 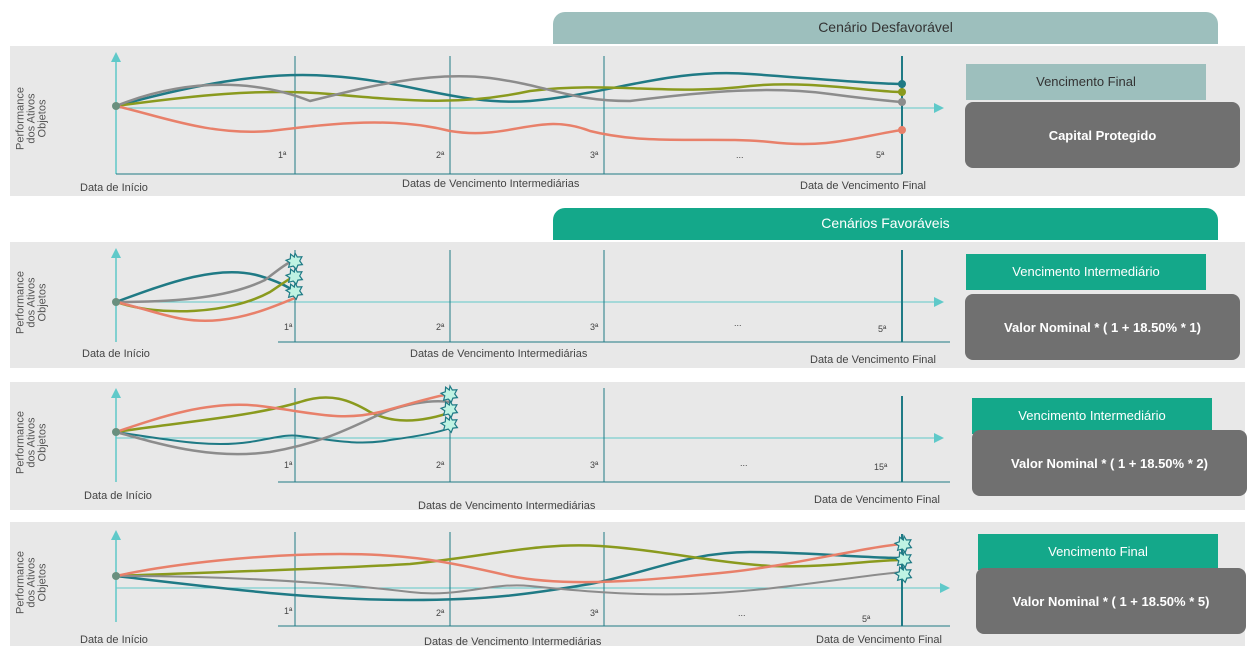 What do you see at coordinates (902, 130) in the screenshot?
I see `end-point-orange` at bounding box center [902, 130].